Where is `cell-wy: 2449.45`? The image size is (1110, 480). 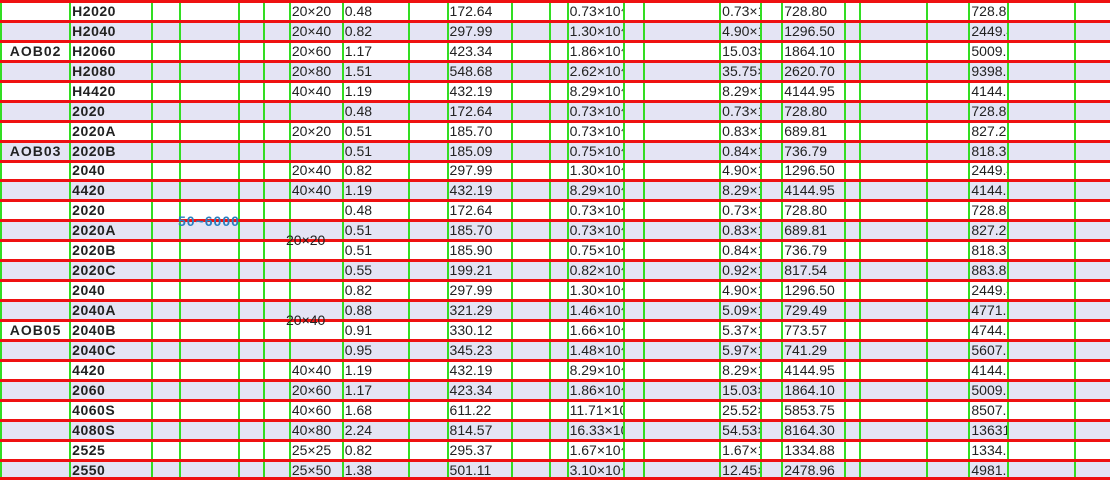 cell-wy: 2449.45 is located at coordinates (988, 30).